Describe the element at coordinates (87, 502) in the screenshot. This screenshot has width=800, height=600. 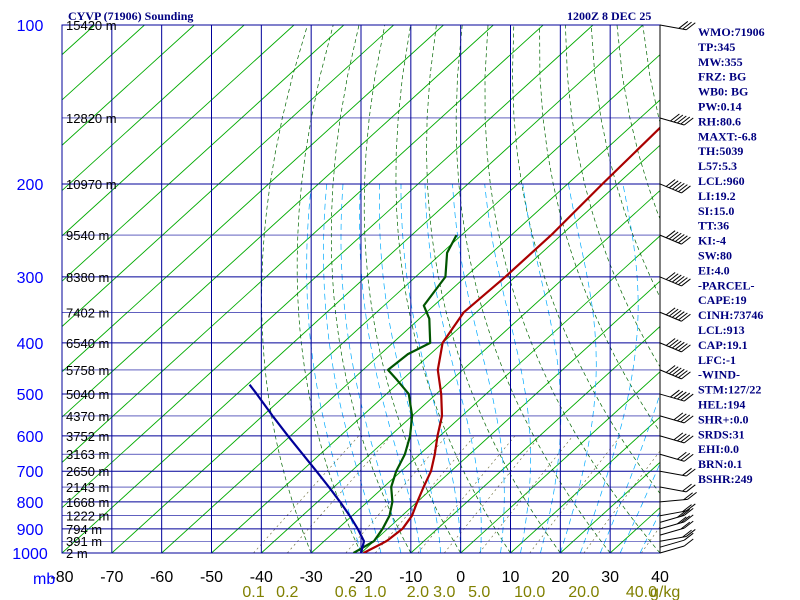
I see `height-label: 1668 m` at that location.